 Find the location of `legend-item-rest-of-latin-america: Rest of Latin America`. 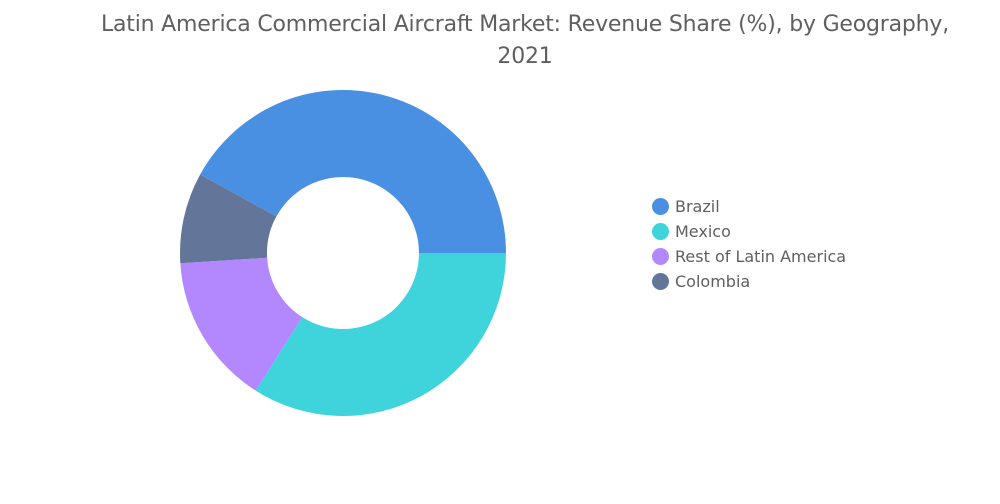

legend-item-rest-of-latin-america: Rest of Latin America is located at coordinates (749, 256).